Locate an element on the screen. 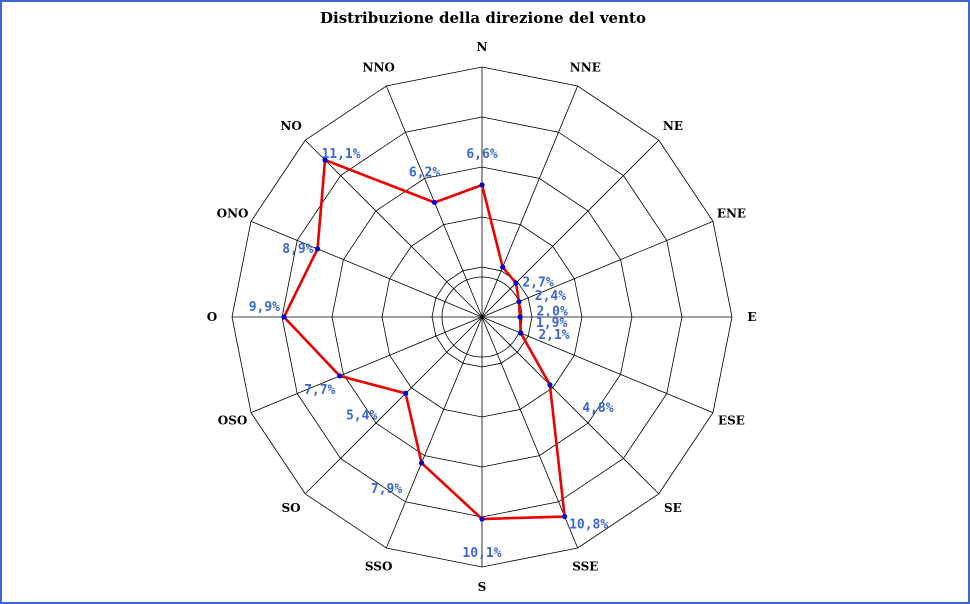  value-label-n: 6,6% is located at coordinates (481, 154).